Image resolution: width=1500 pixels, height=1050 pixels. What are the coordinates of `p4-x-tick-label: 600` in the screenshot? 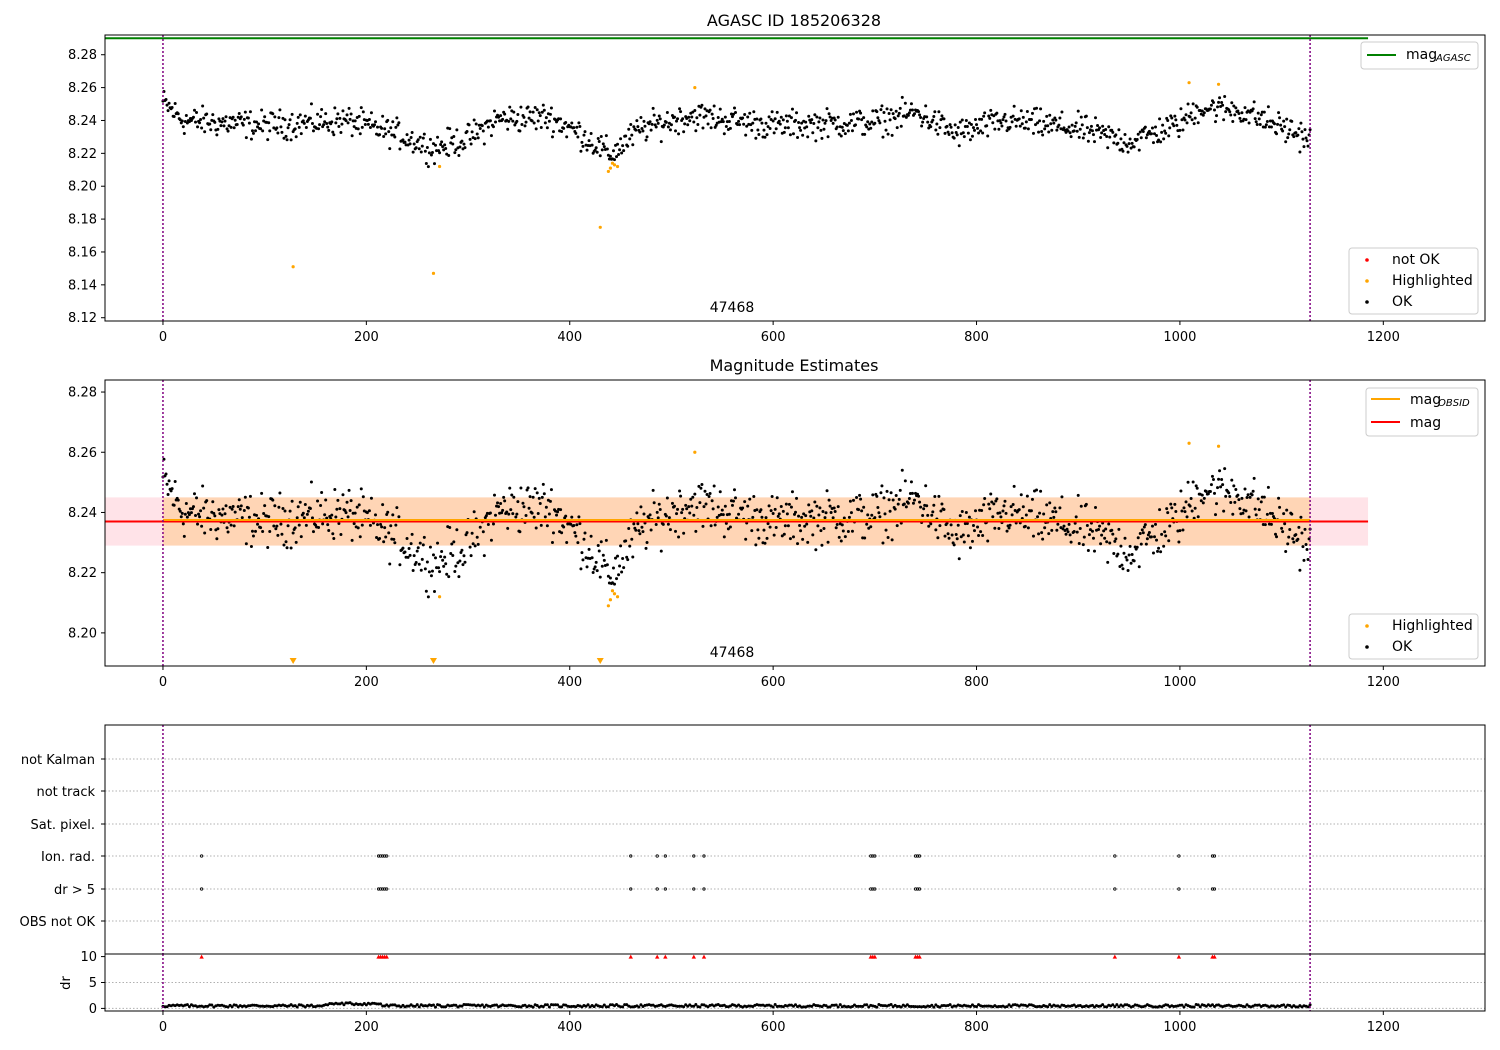 It's located at (773, 1027).